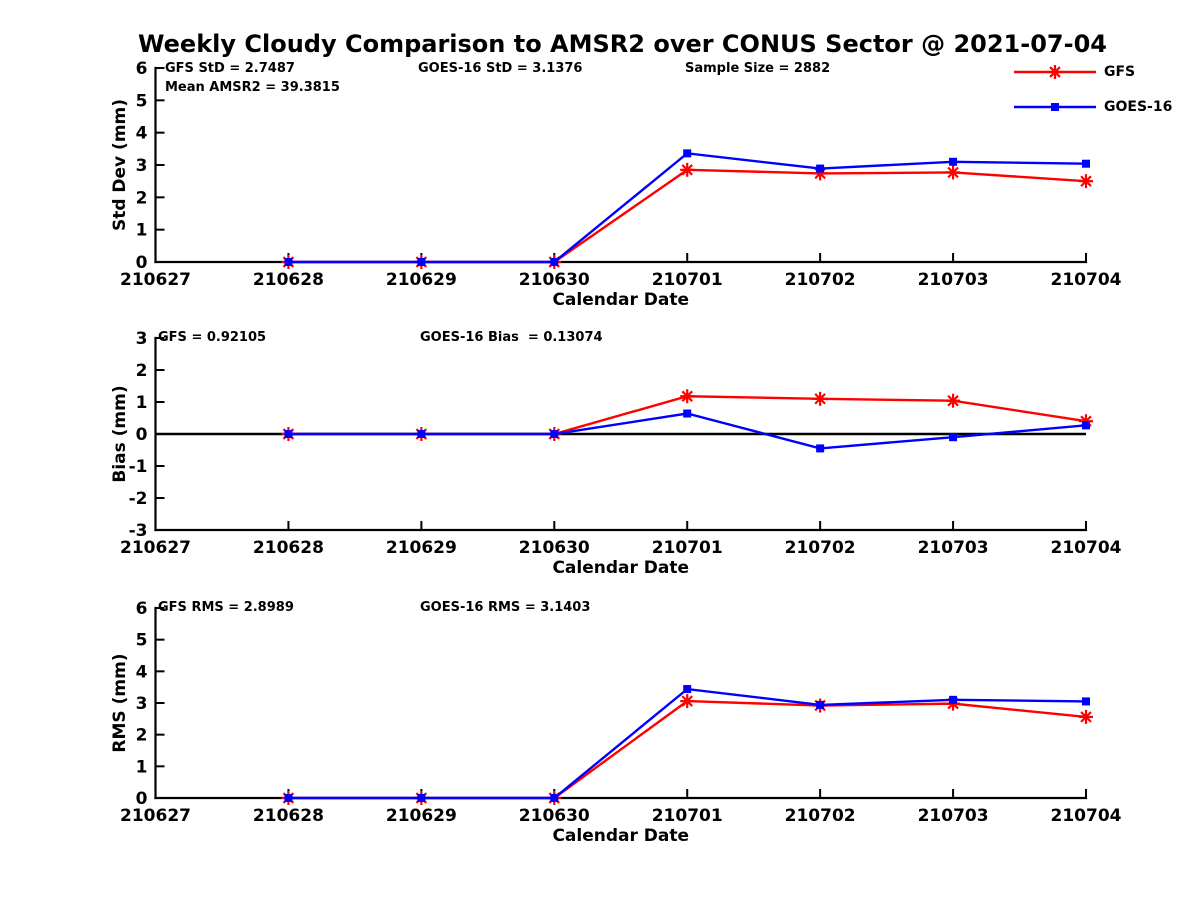  What do you see at coordinates (138, 499) in the screenshot?
I see `y-tick-label: -2` at bounding box center [138, 499].